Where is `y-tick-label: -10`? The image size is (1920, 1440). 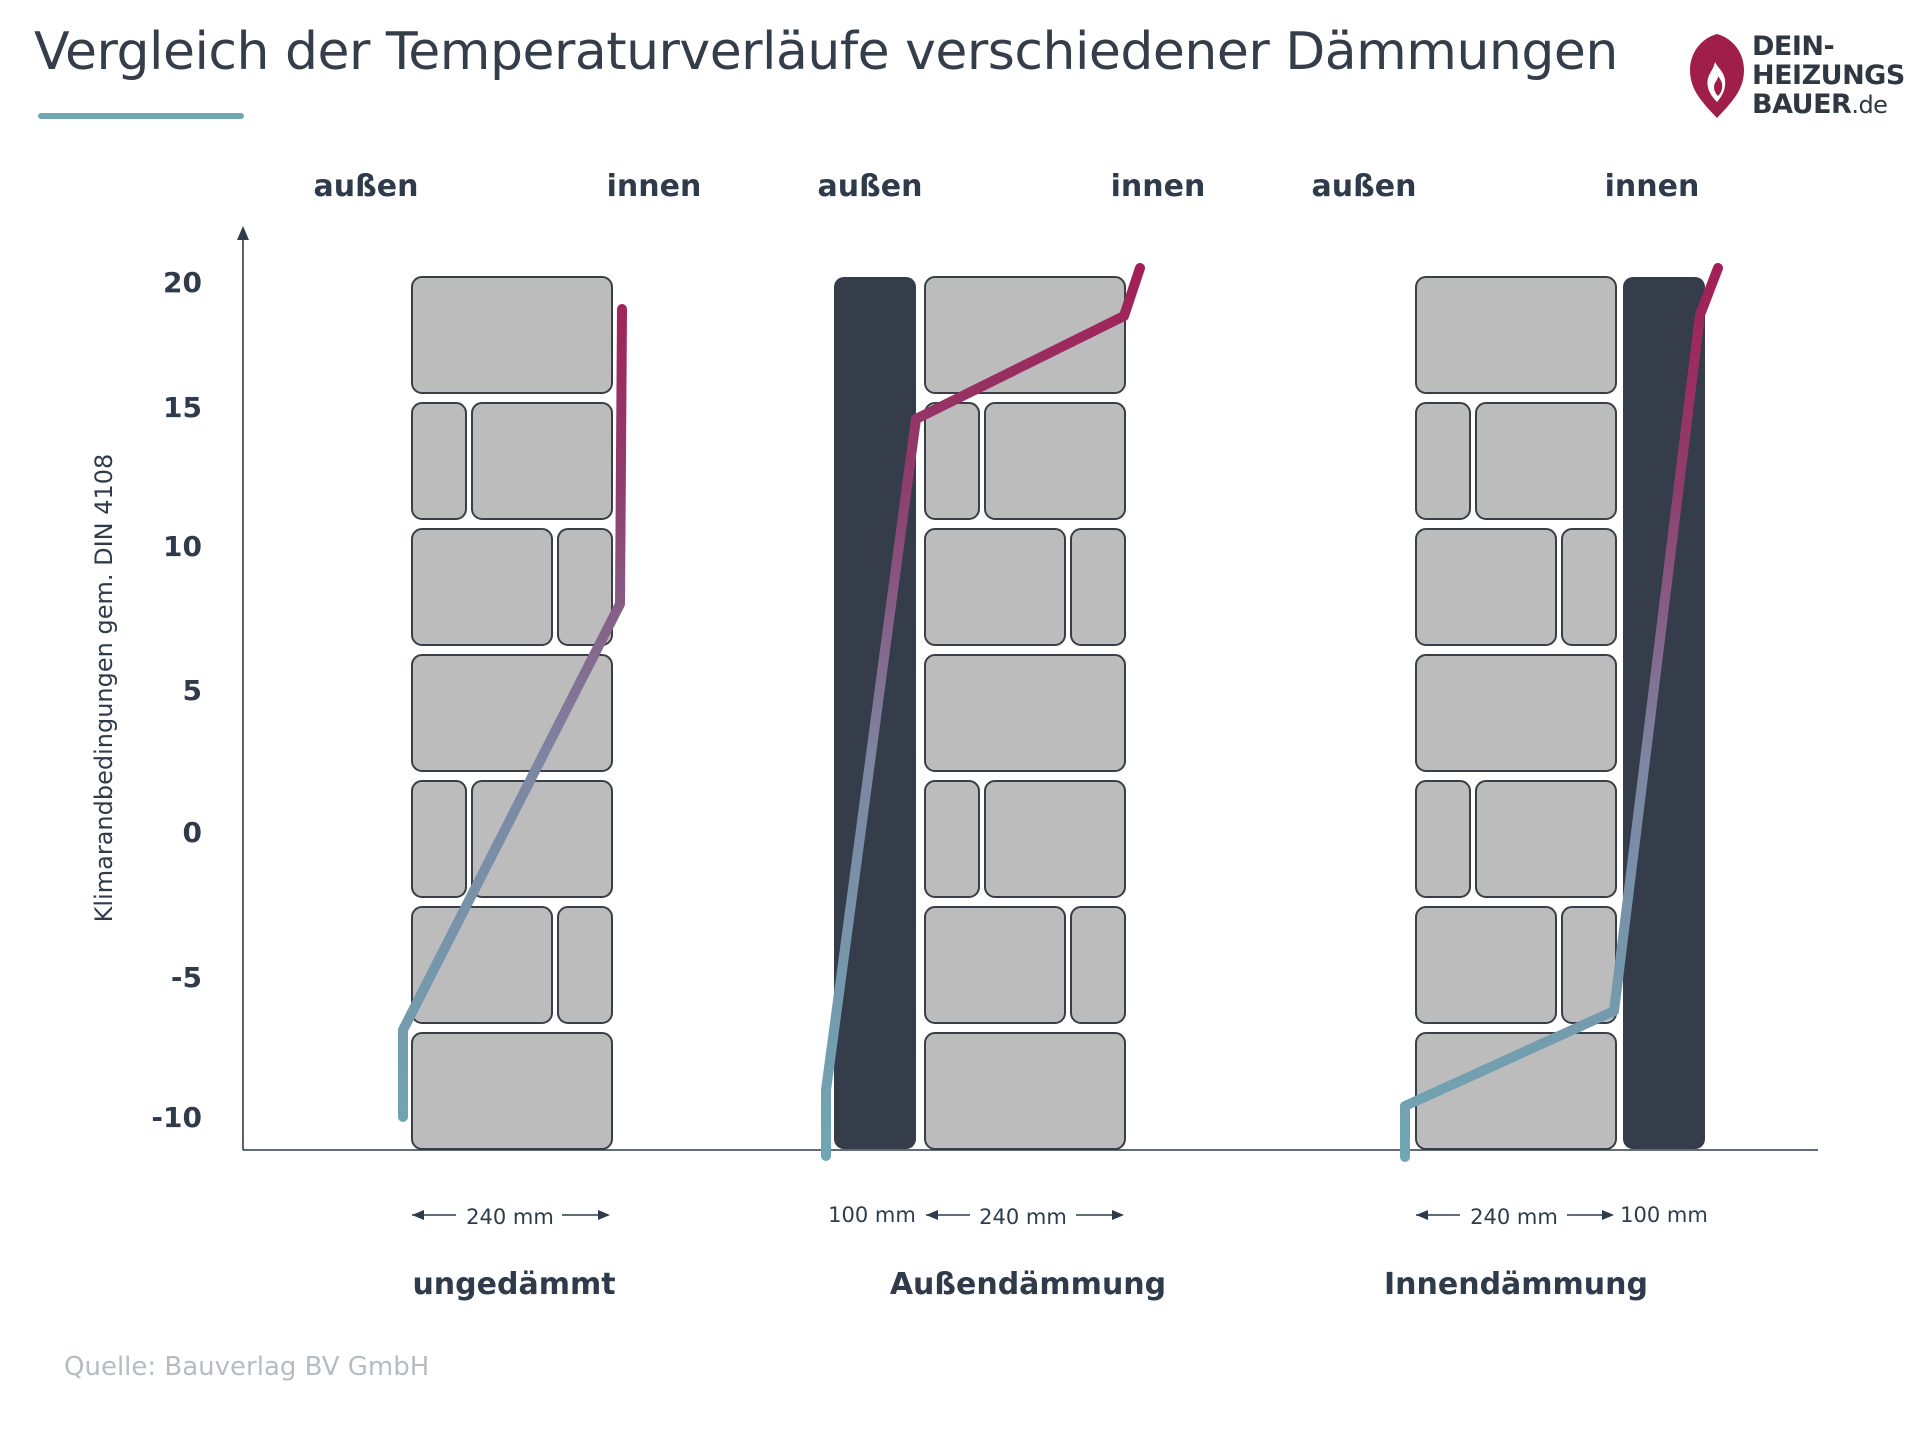 y-tick-label: -10 is located at coordinates (176, 1117).